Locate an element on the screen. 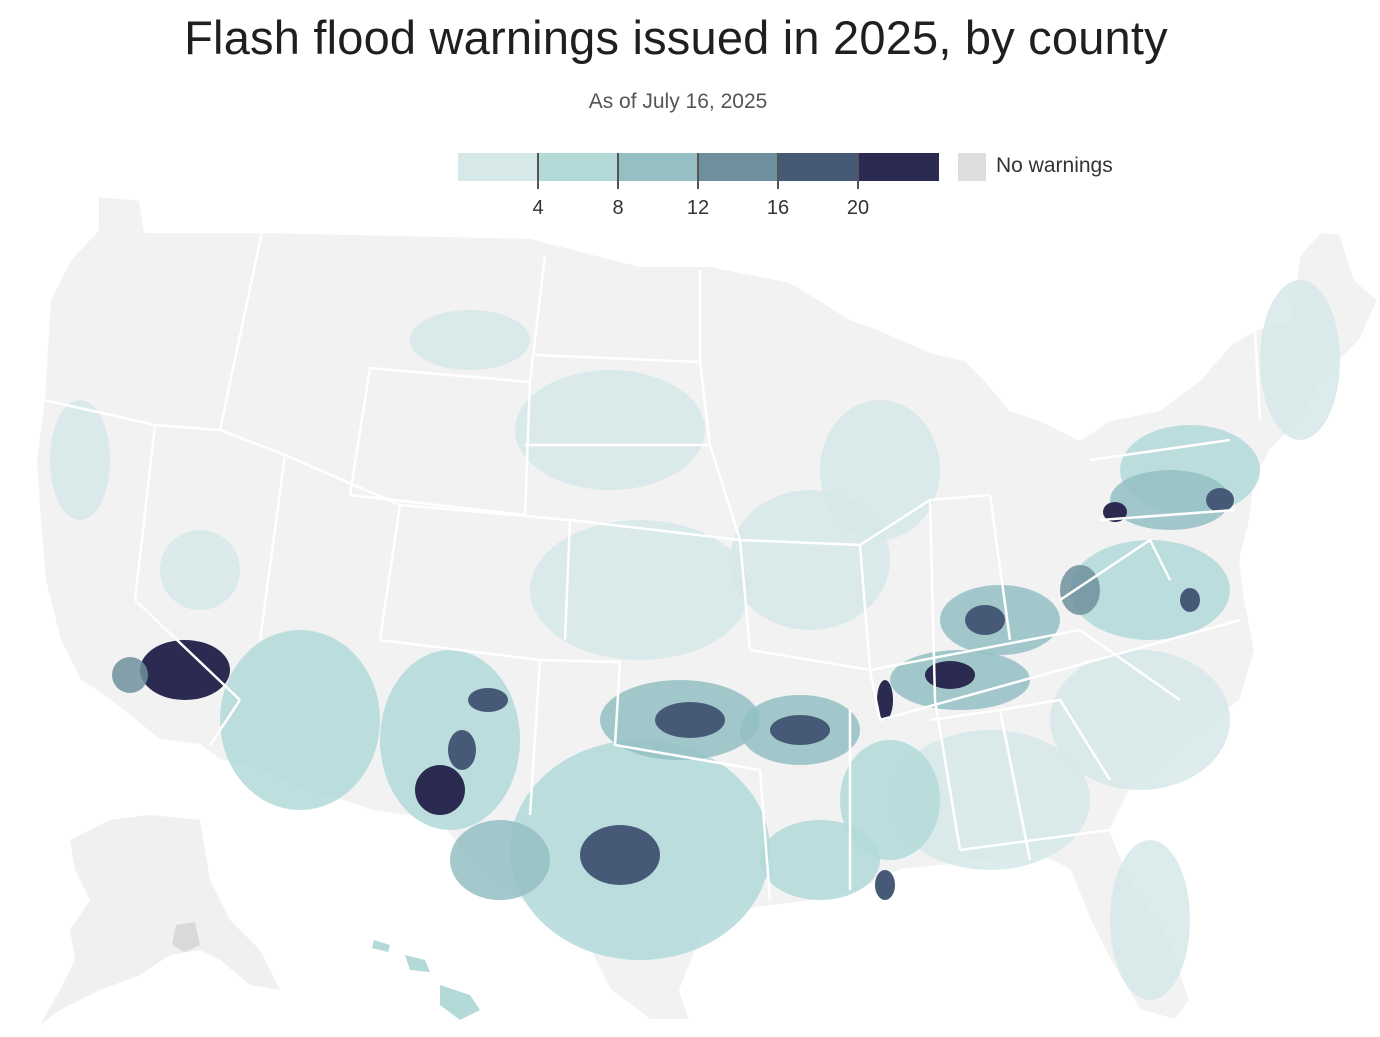 Image resolution: width=1380 pixels, height=1037 pixels. region-florida is located at coordinates (1150, 920).